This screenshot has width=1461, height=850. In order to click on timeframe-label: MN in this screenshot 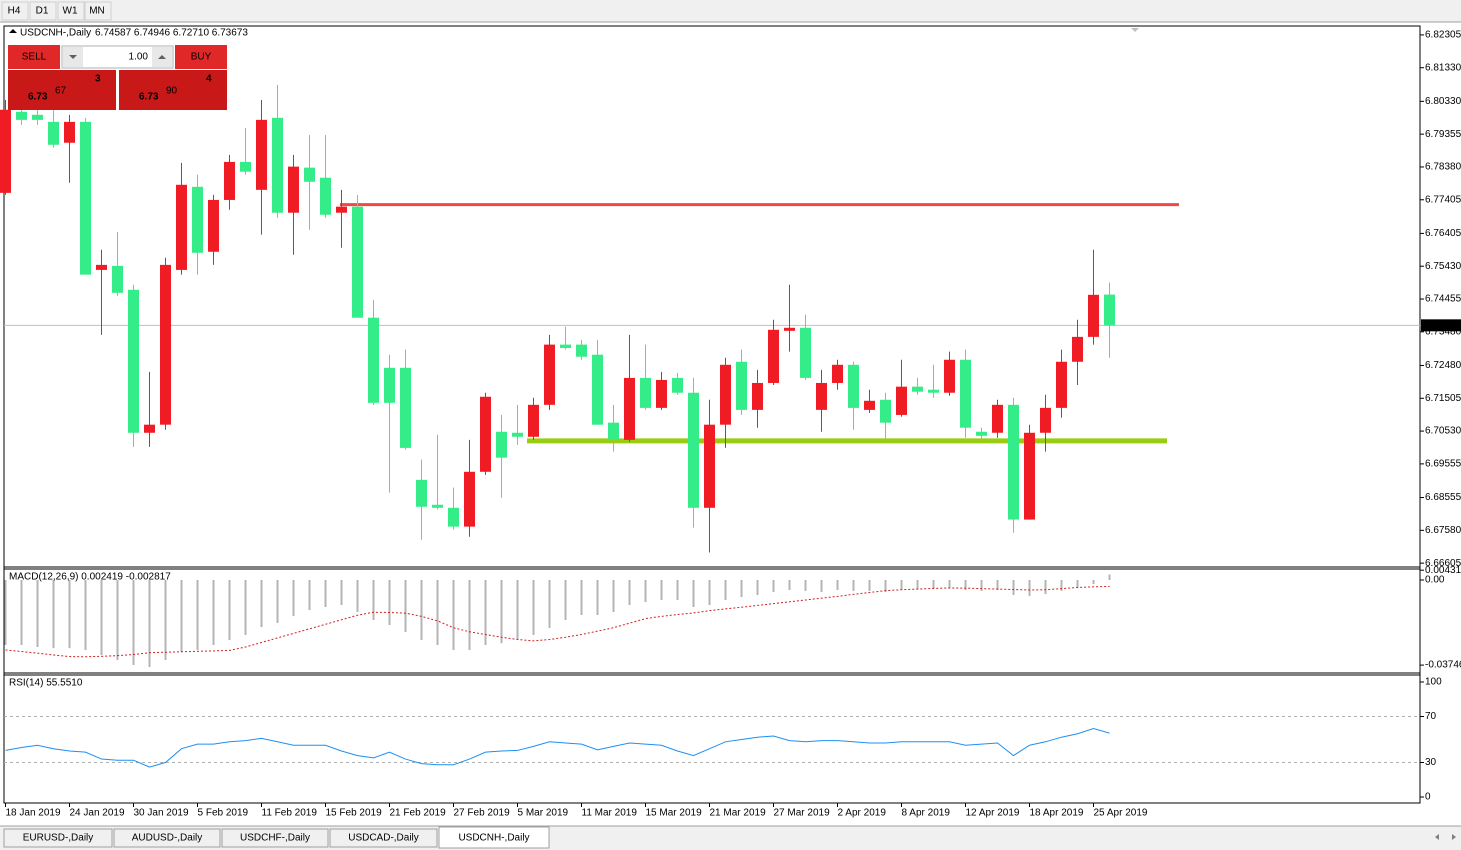, I will do `click(97, 11)`.